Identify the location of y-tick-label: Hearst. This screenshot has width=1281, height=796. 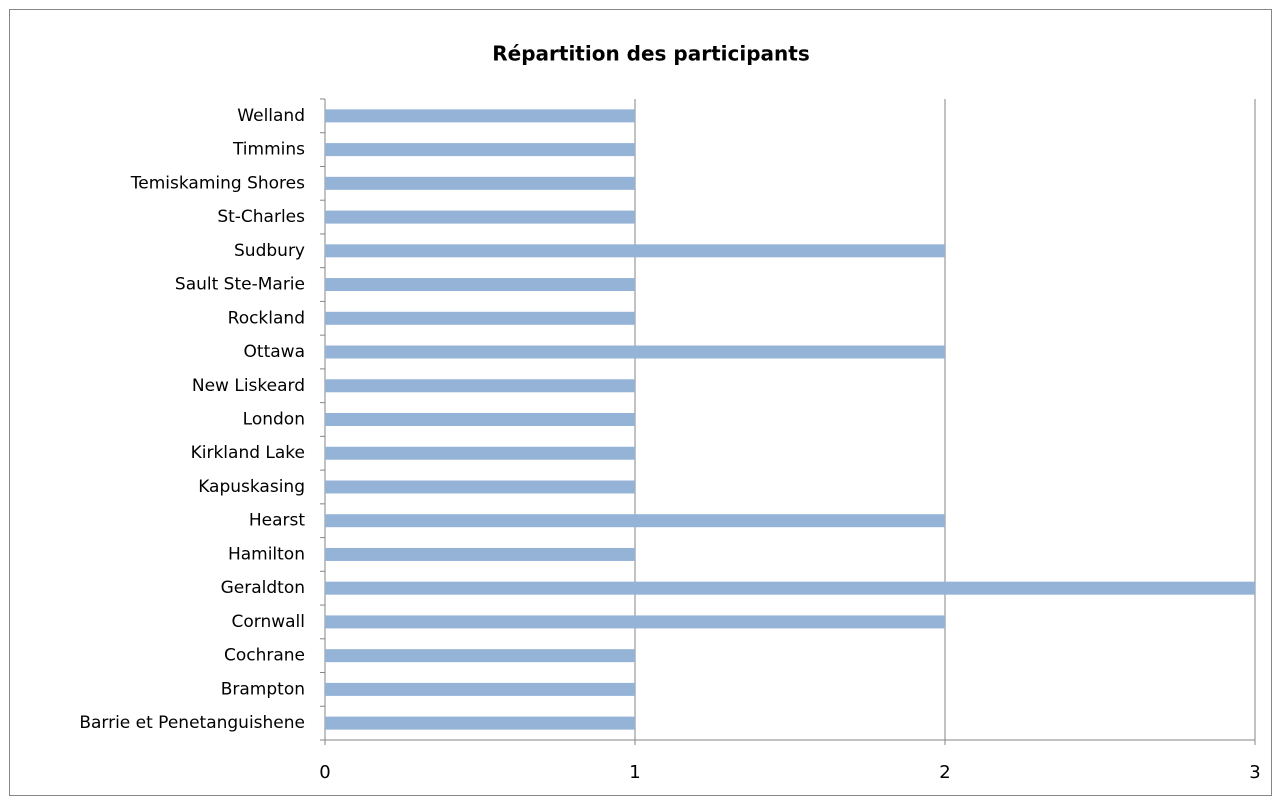
(277, 521).